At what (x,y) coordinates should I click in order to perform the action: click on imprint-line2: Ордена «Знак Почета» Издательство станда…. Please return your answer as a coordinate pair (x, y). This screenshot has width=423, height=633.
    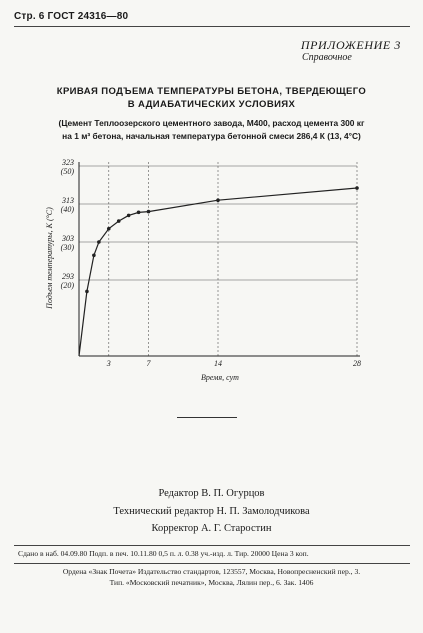
    Looking at the image, I should click on (211, 571).